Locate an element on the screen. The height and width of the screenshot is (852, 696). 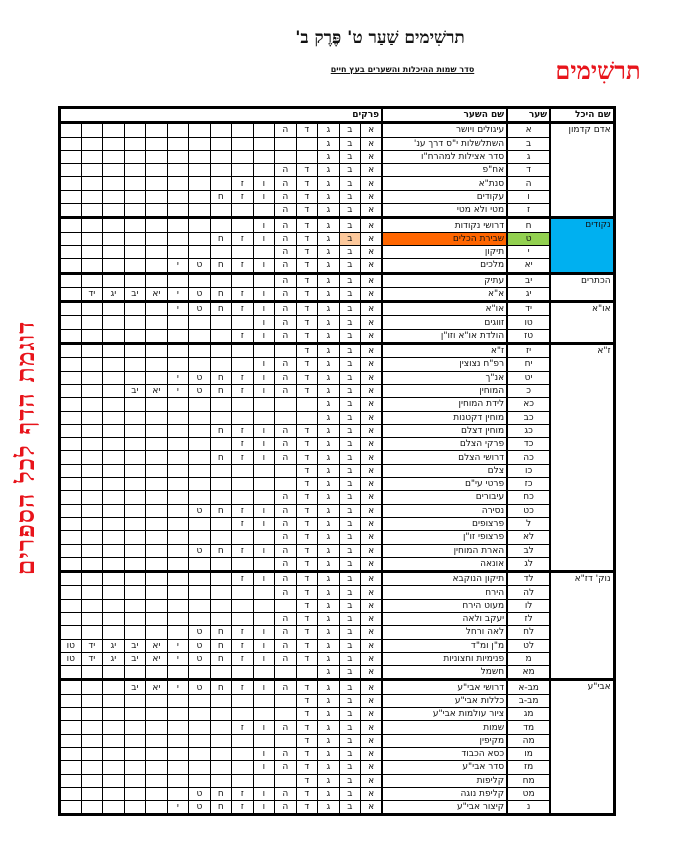
gate-number: ח is located at coordinates (528, 224).